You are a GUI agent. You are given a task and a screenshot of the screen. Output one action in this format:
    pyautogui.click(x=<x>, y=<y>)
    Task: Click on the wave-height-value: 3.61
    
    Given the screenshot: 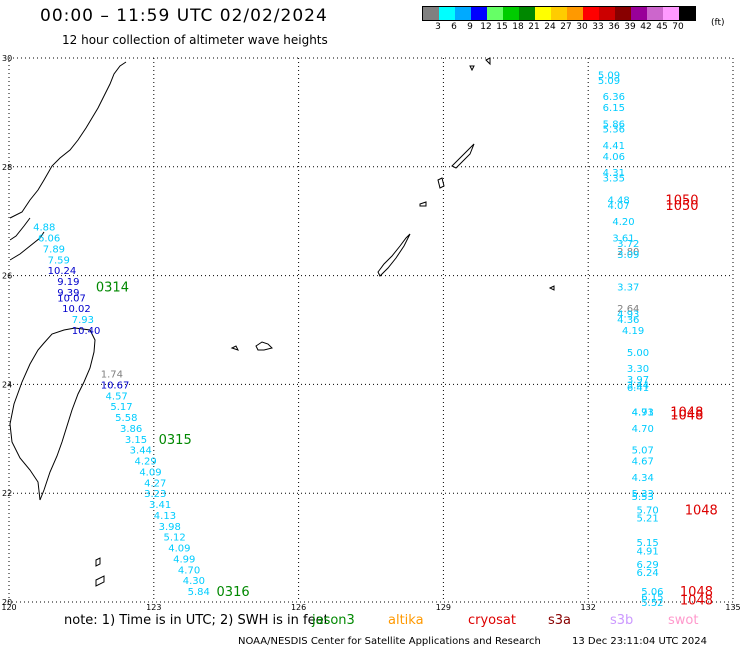 What is the action you would take?
    pyautogui.click(x=623, y=239)
    